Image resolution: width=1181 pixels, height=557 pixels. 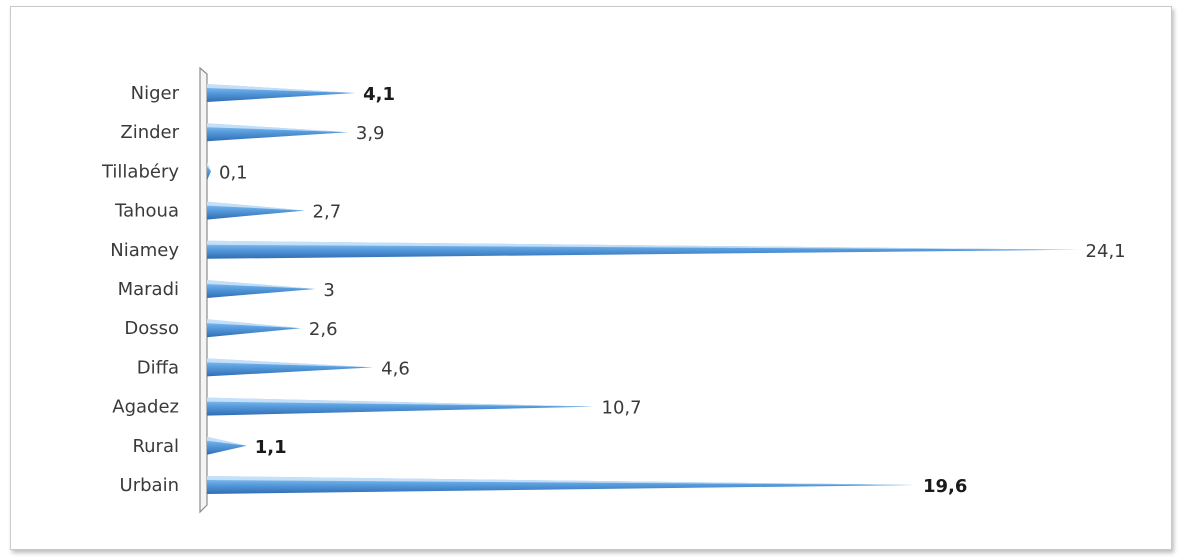 What do you see at coordinates (148, 289) in the screenshot?
I see `category-label: Maradi` at bounding box center [148, 289].